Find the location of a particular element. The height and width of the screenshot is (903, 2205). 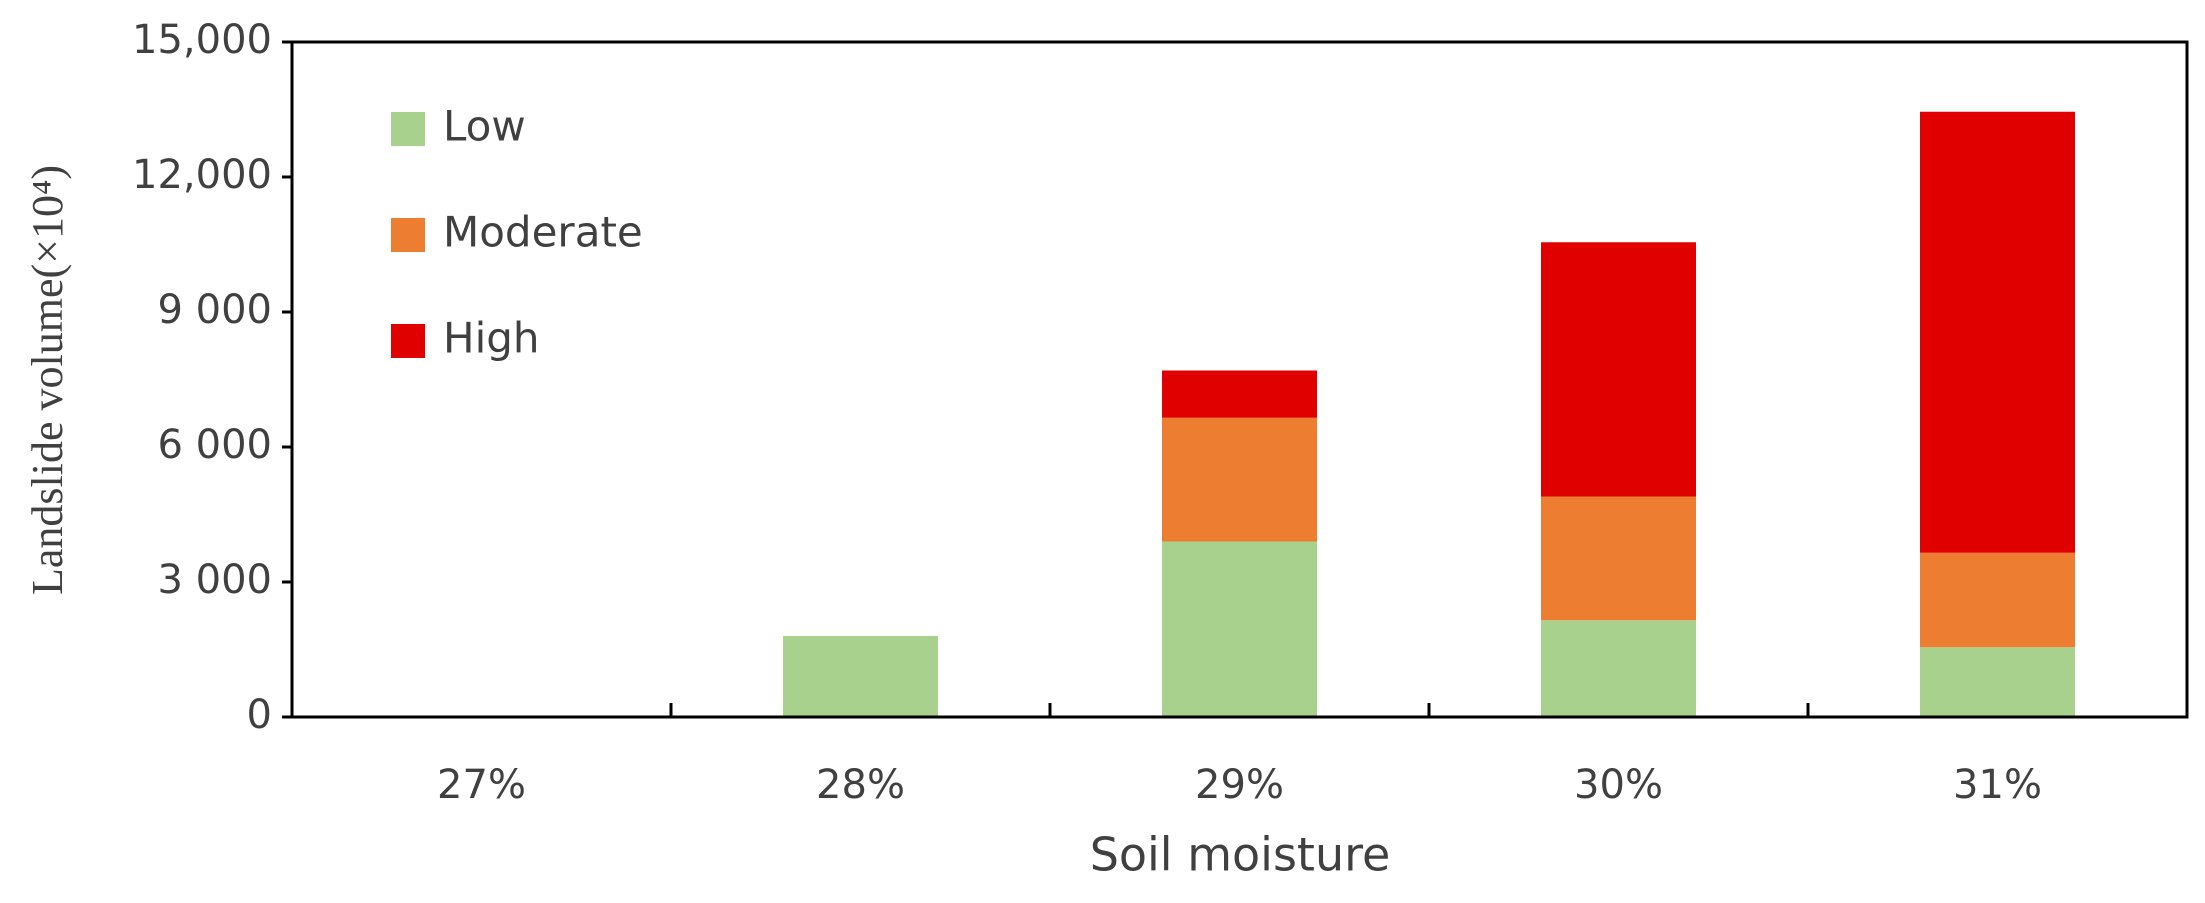

legend-label: Moderate is located at coordinates (543, 232).